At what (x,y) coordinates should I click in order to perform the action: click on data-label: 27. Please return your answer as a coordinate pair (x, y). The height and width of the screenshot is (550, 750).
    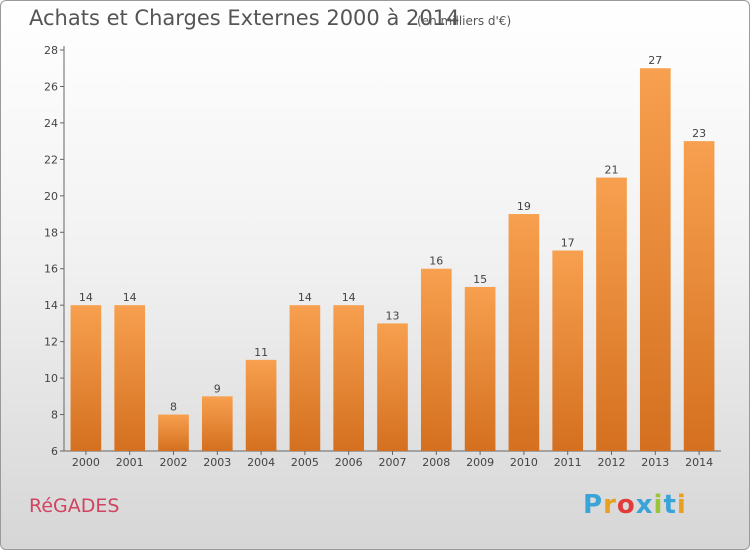
    Looking at the image, I should click on (655, 60).